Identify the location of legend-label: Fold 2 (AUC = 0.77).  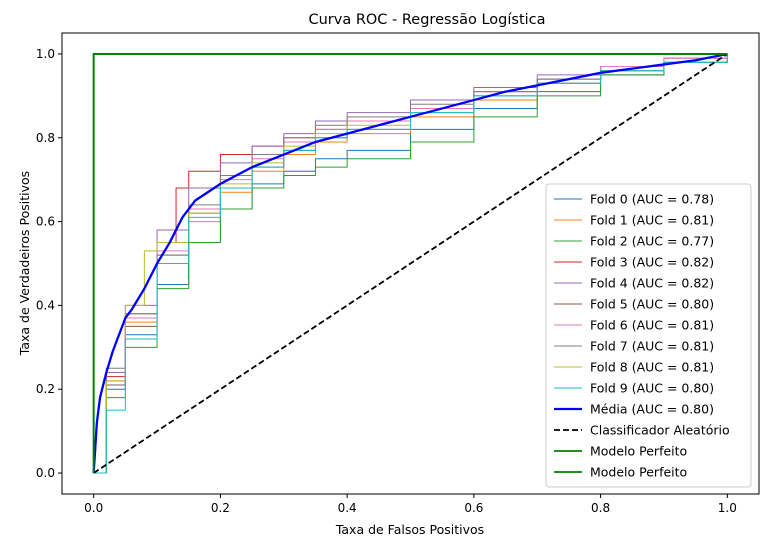
(652, 241).